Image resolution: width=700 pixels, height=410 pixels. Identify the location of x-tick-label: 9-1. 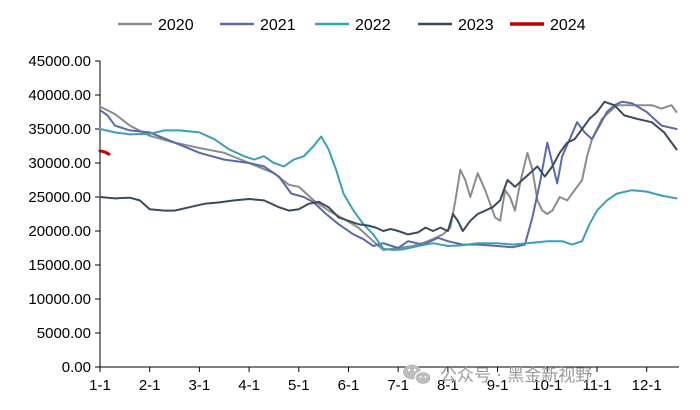
(498, 385).